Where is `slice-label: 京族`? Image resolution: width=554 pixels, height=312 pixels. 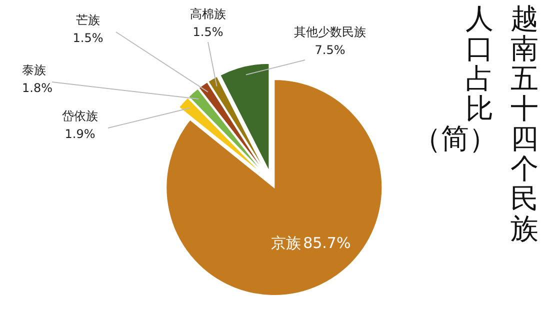
slice-label: 京族 is located at coordinates (286, 243).